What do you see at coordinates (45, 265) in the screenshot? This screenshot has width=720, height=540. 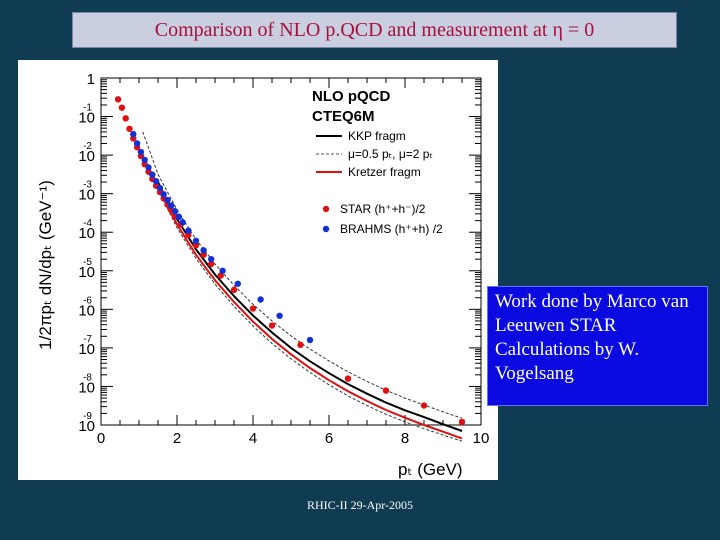 I see `y-axis-title: 1/2πpₜ dN/dpₜ (GeV⁻¹)` at bounding box center [45, 265].